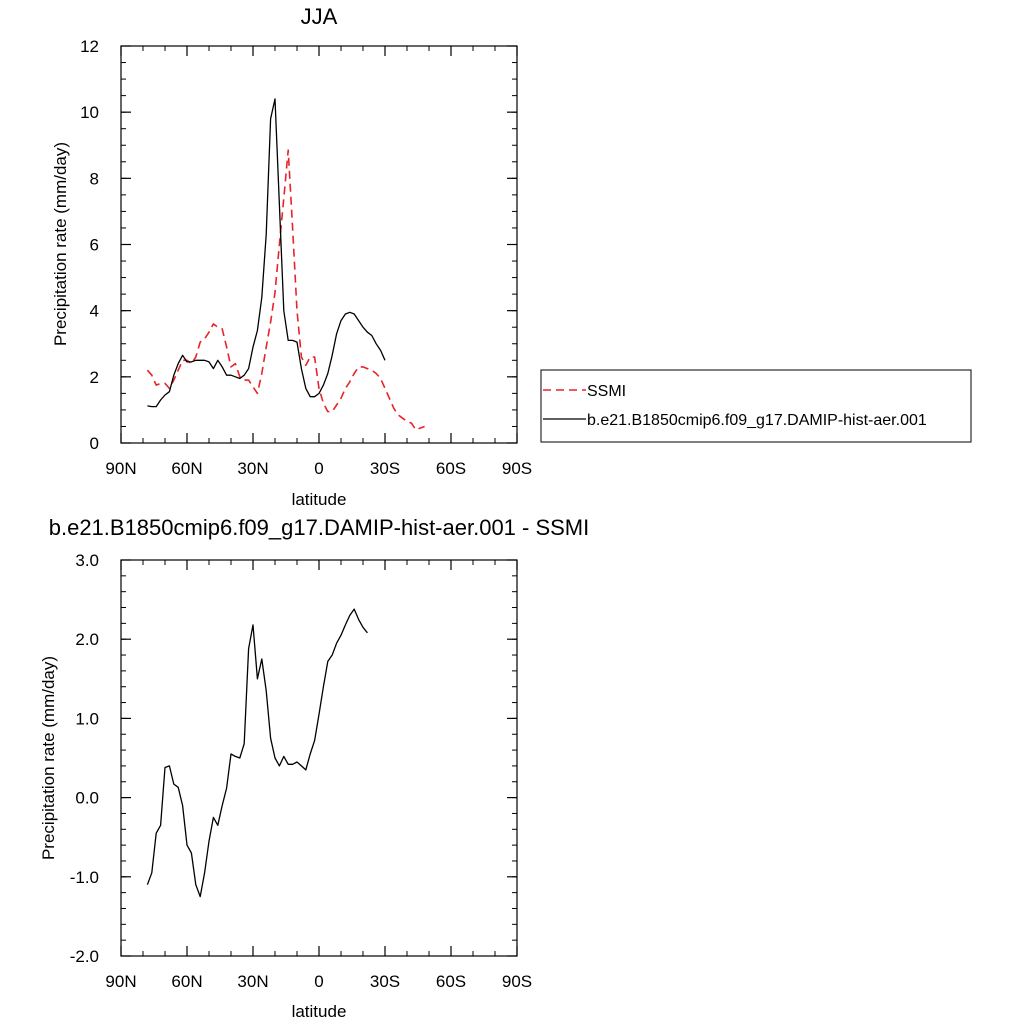 The height and width of the screenshot is (1024, 1024). What do you see at coordinates (89, 112) in the screenshot?
I see `y-tick-label: 10` at bounding box center [89, 112].